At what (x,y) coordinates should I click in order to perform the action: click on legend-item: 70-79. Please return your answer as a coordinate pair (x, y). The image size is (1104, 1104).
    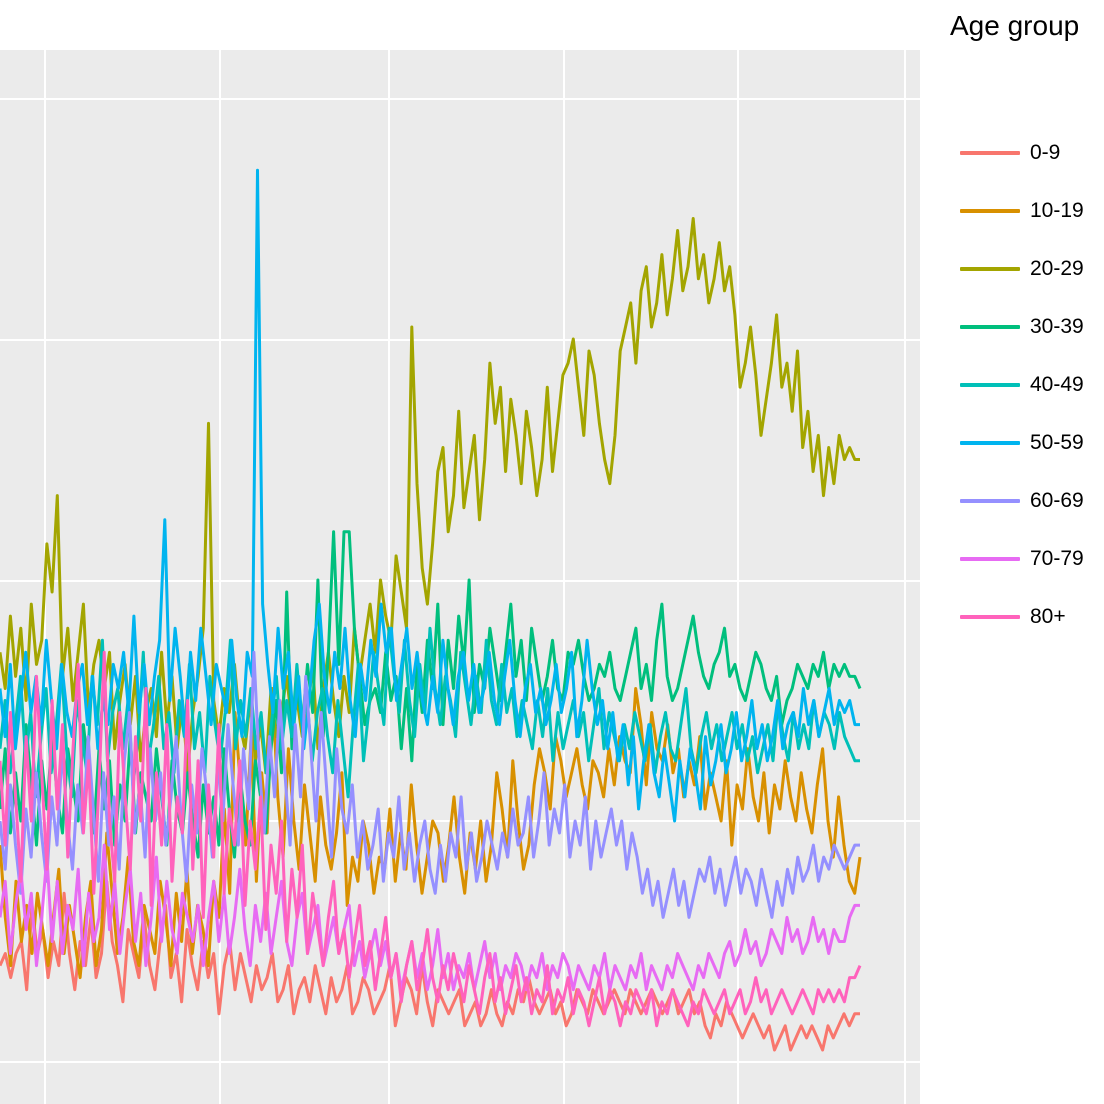
    Looking at the image, I should click on (1030, 559).